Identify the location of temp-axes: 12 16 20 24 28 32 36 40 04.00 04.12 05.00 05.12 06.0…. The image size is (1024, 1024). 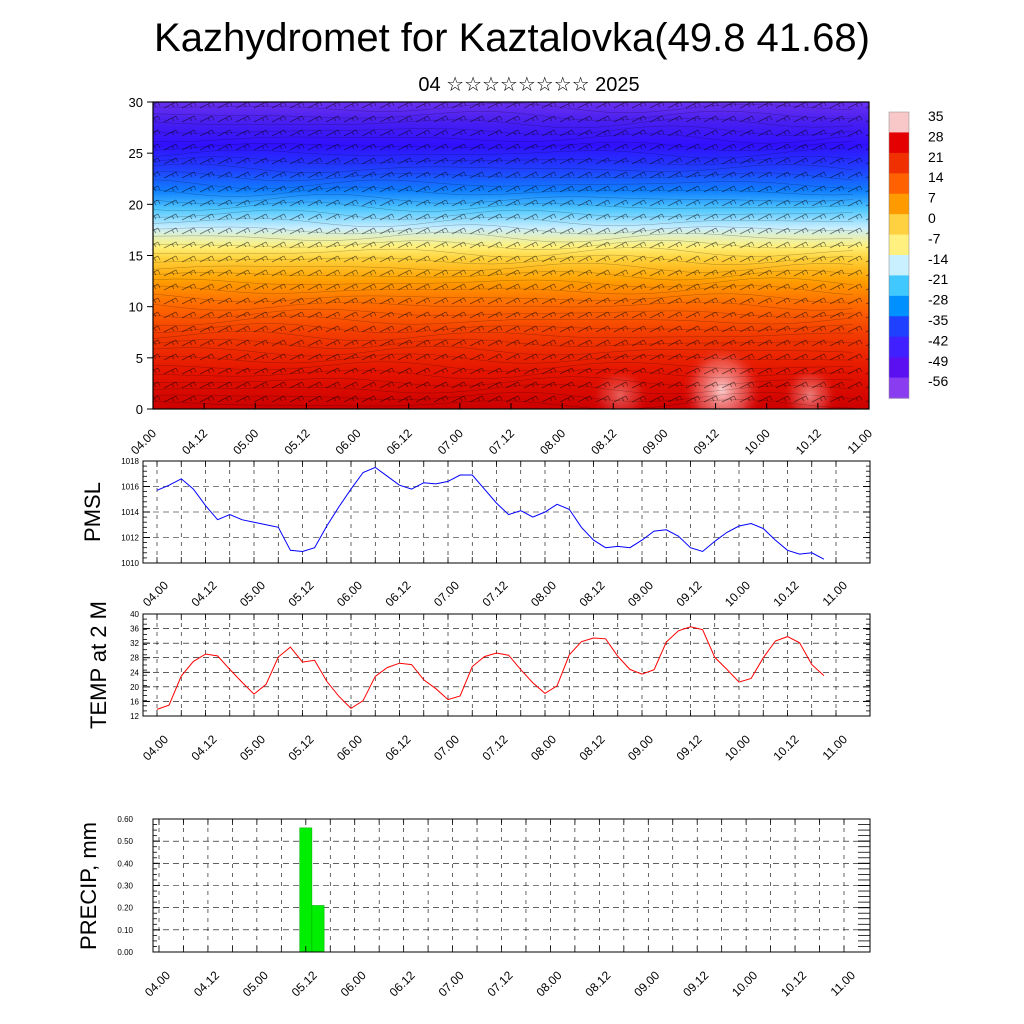
(500, 686).